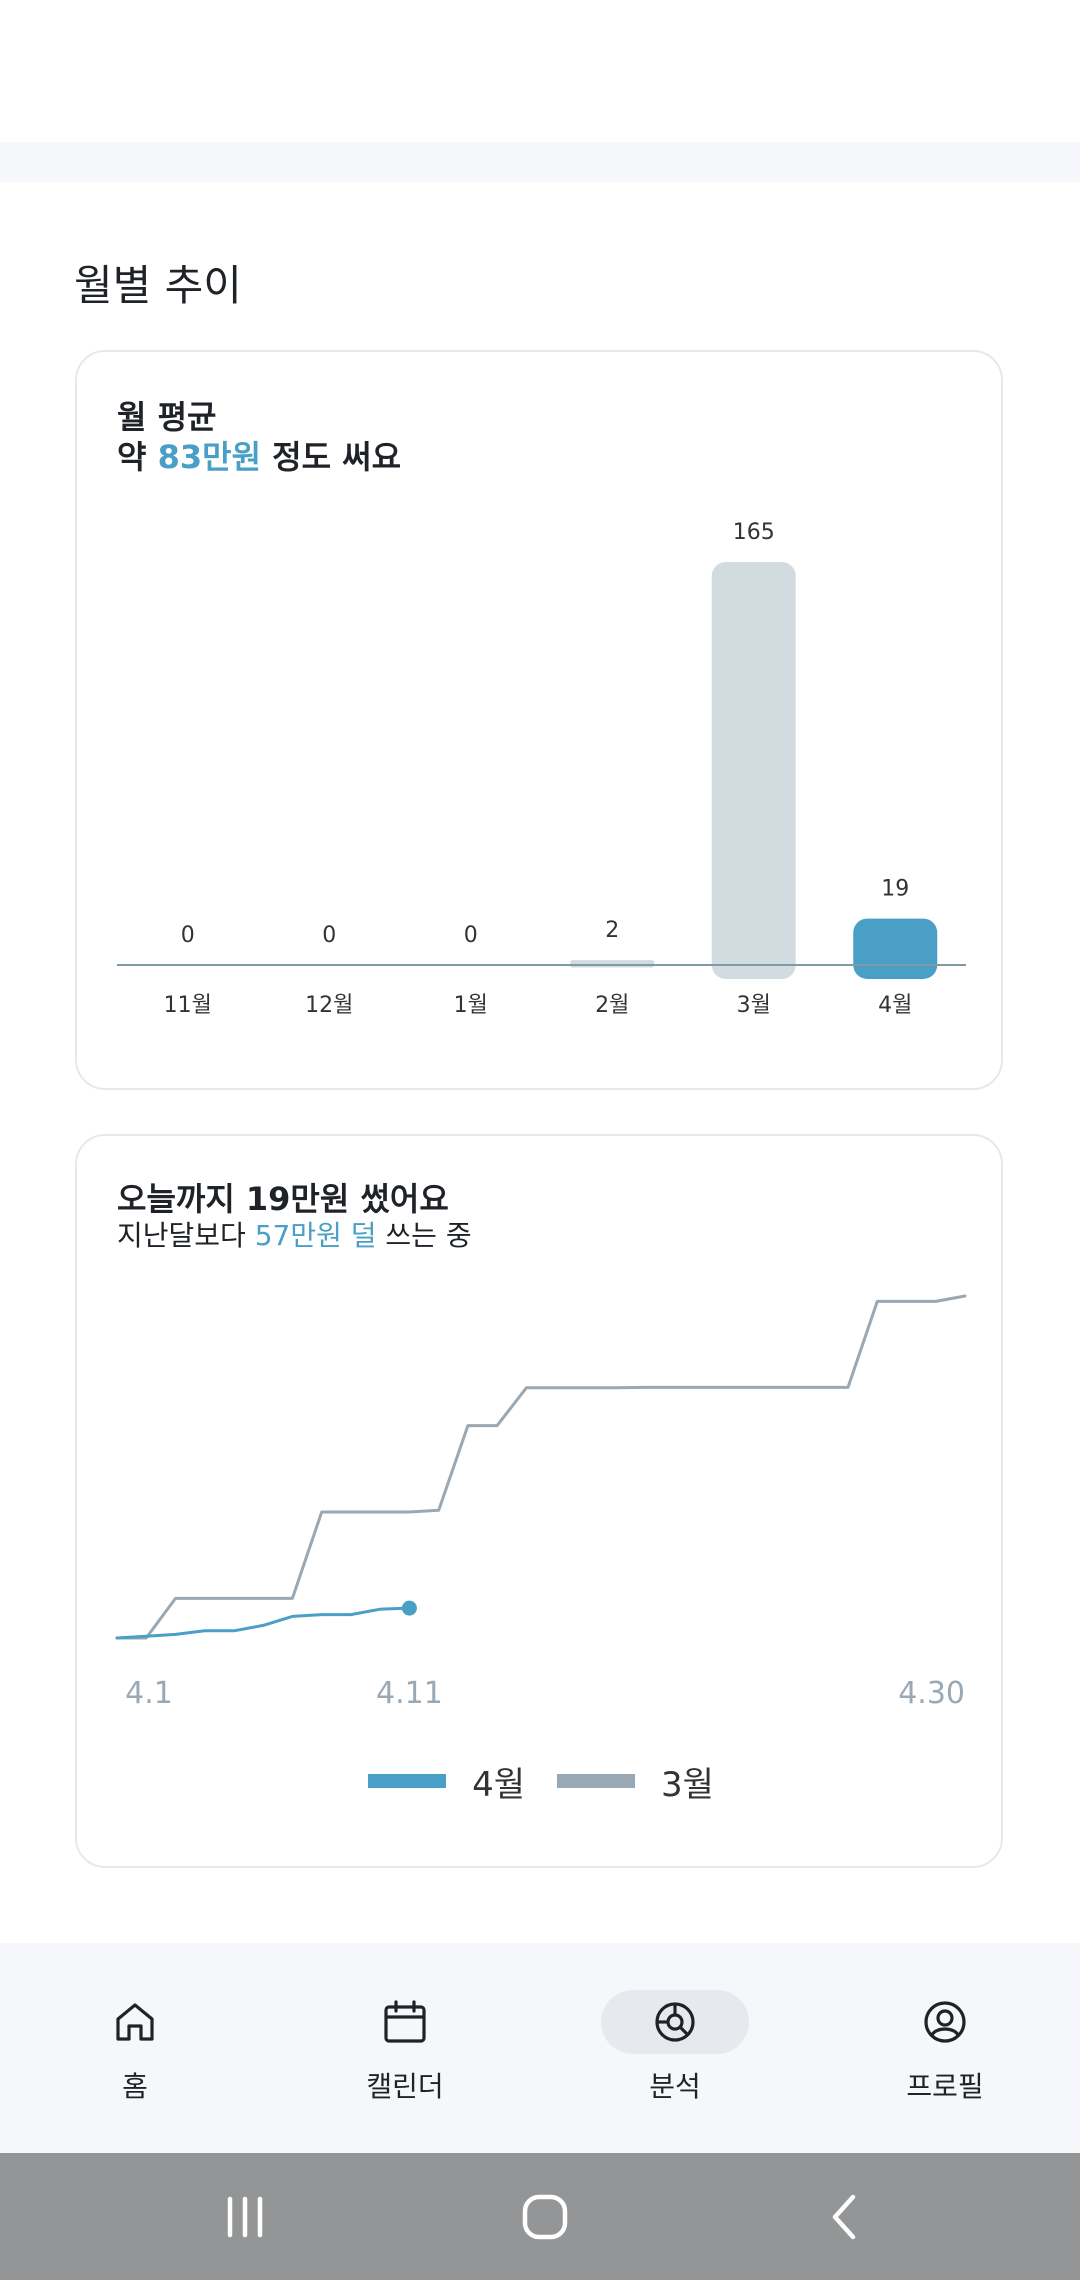 The height and width of the screenshot is (2280, 1080). Describe the element at coordinates (135, 2022) in the screenshot. I see `home-icon` at that location.